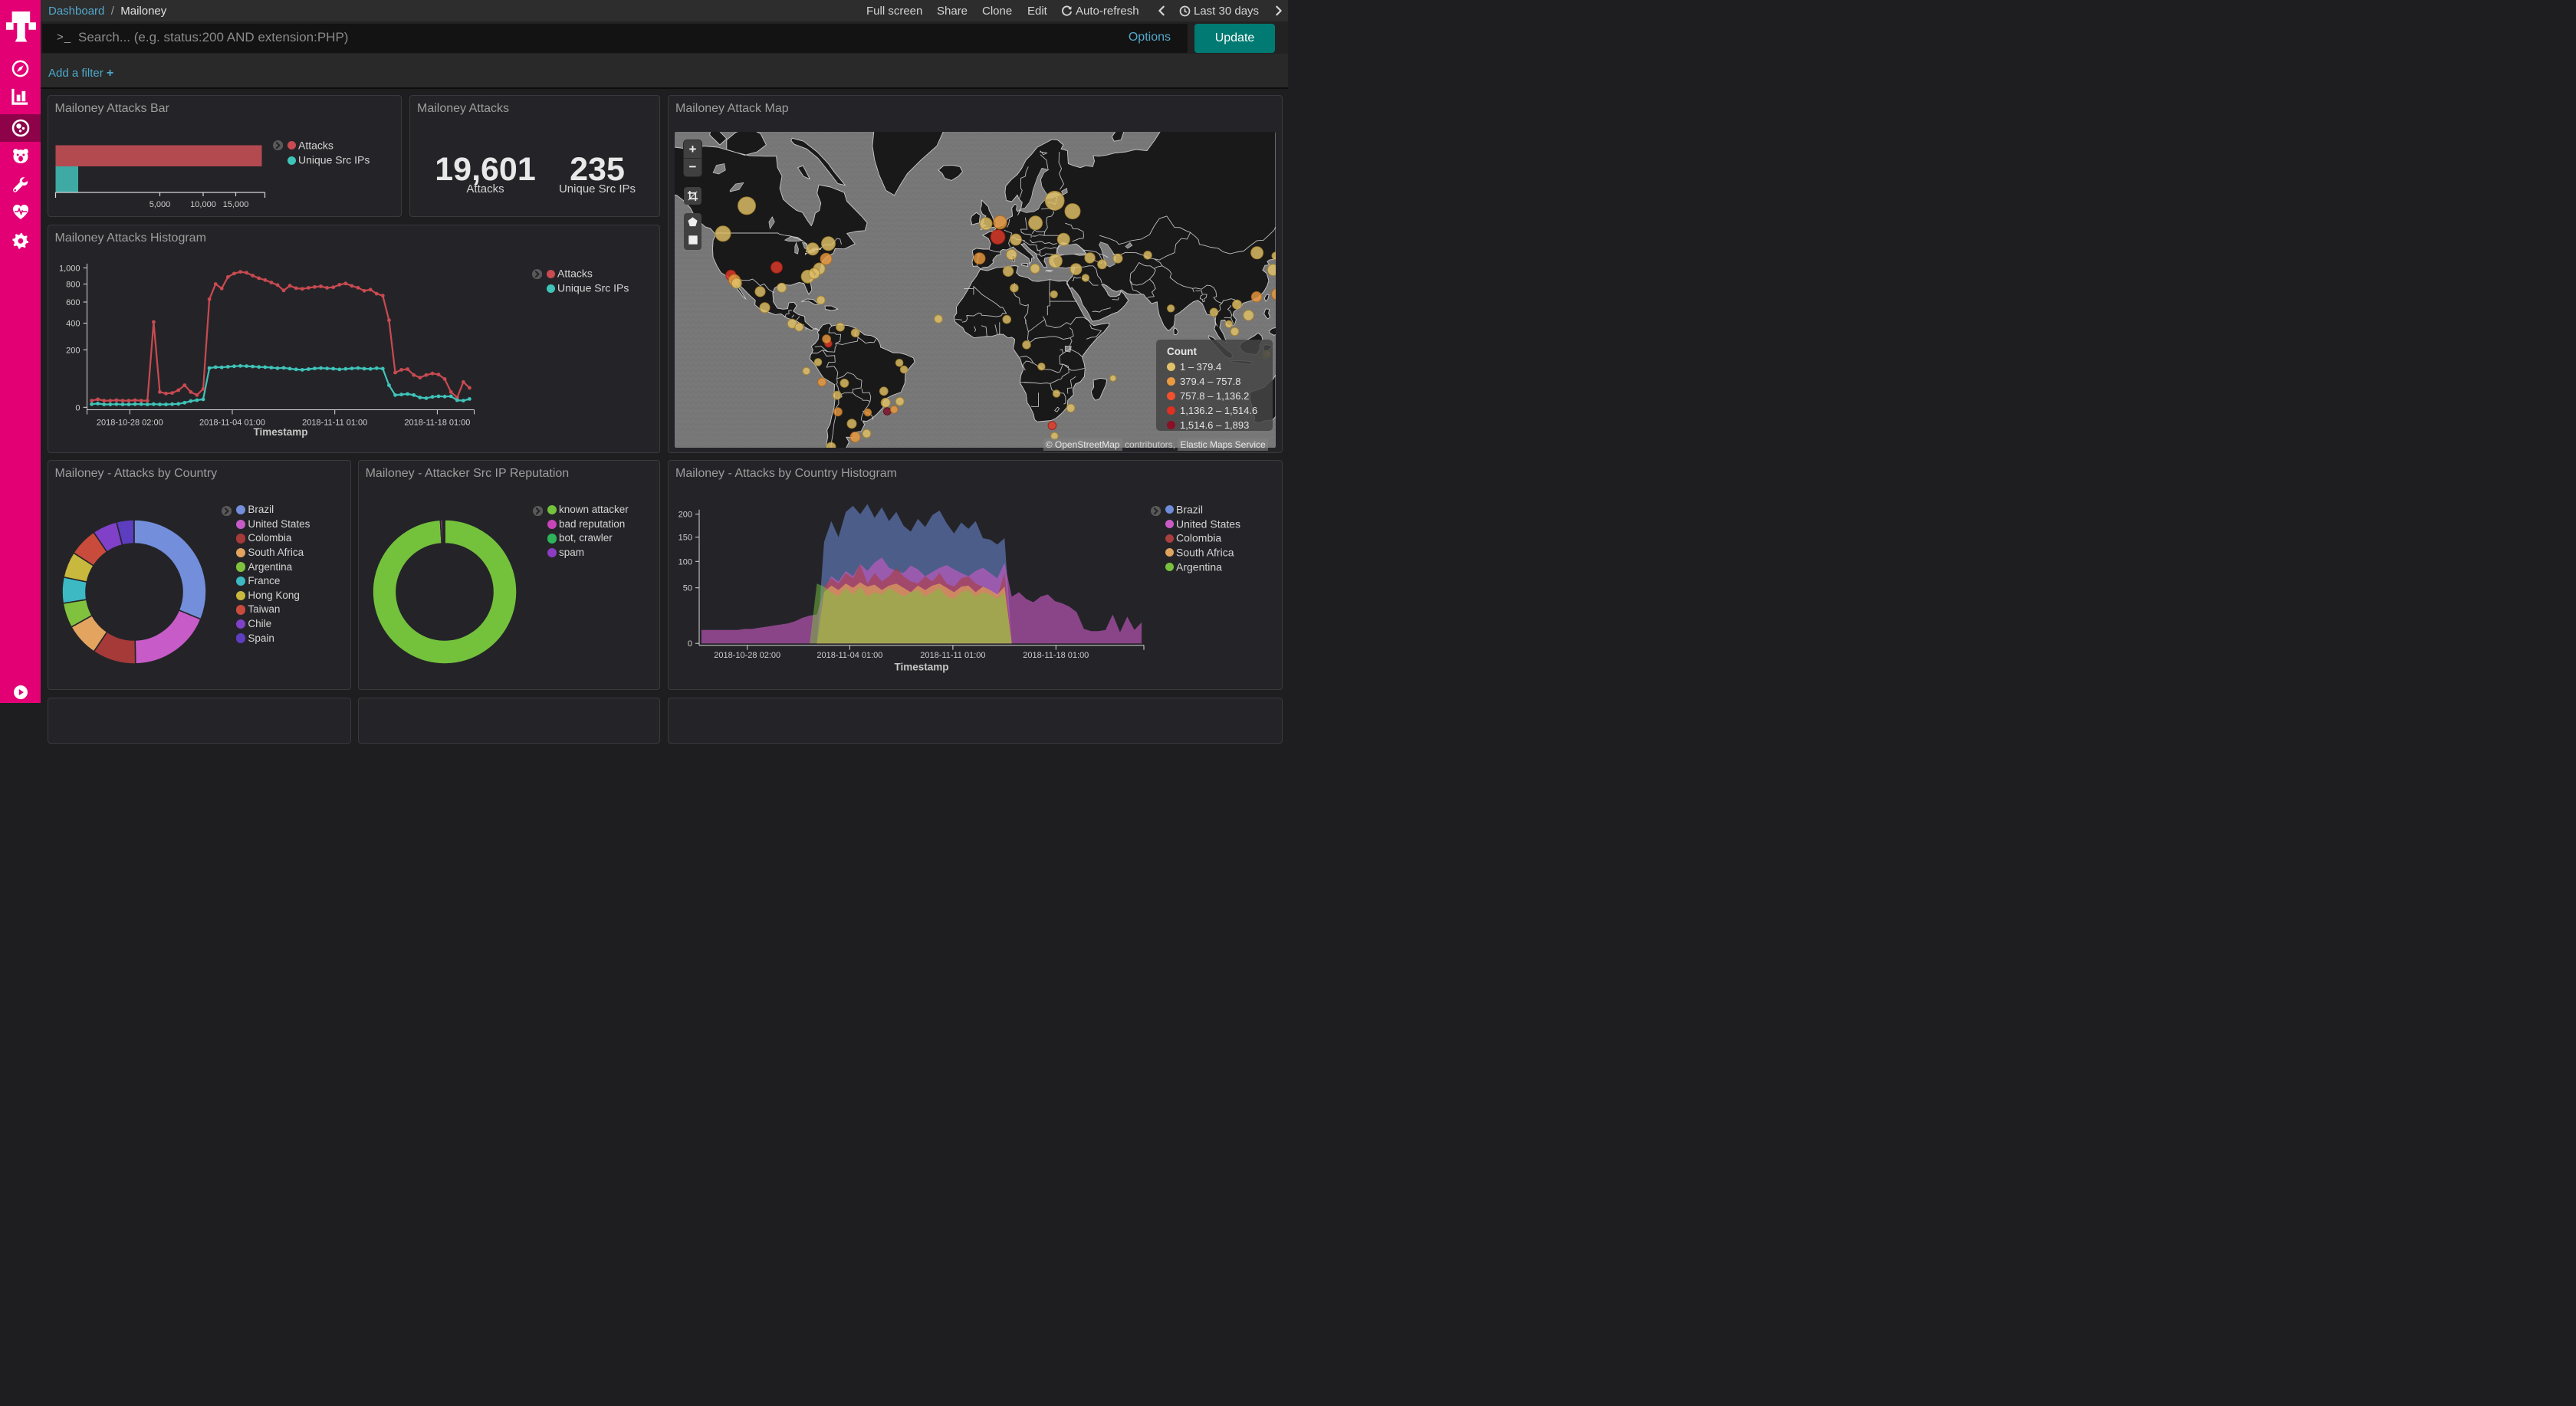 The height and width of the screenshot is (1406, 2576). What do you see at coordinates (73, 302) in the screenshot?
I see `svg-text: 600` at bounding box center [73, 302].